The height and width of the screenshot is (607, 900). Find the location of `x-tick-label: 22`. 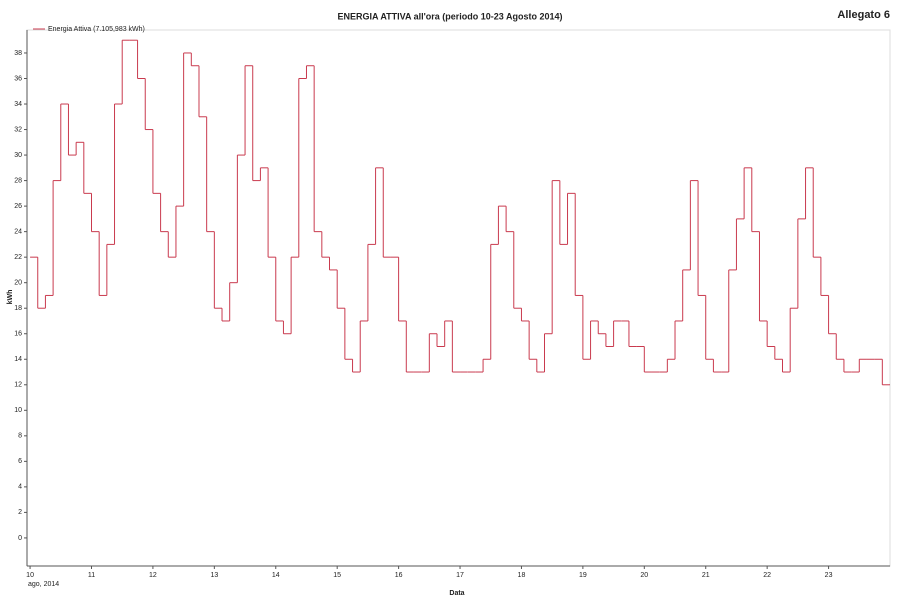

x-tick-label: 22 is located at coordinates (767, 575).